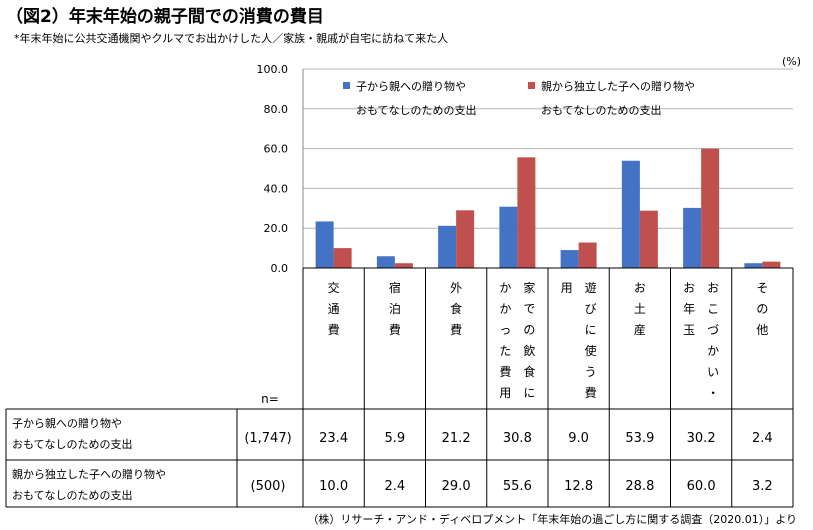 The height and width of the screenshot is (530, 813). Describe the element at coordinates (395, 309) in the screenshot. I see `category-label: 泊` at that location.